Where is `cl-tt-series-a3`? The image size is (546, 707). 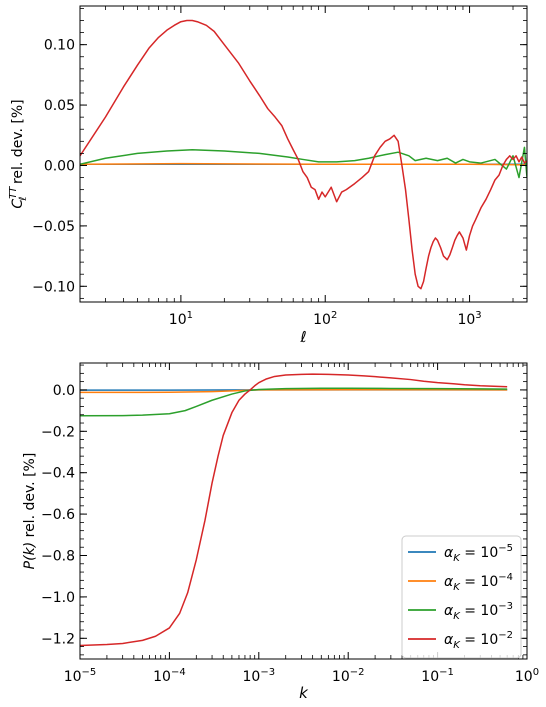 cl-tt-series-a3 is located at coordinates (303, 162).